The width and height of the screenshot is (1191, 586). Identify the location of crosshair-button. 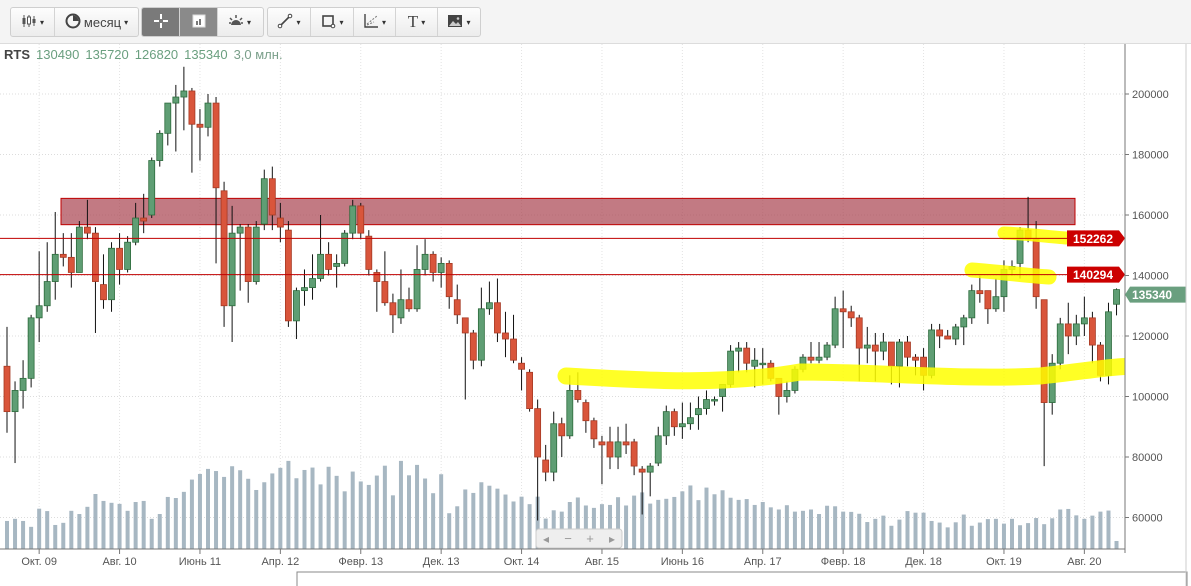
(161, 22).